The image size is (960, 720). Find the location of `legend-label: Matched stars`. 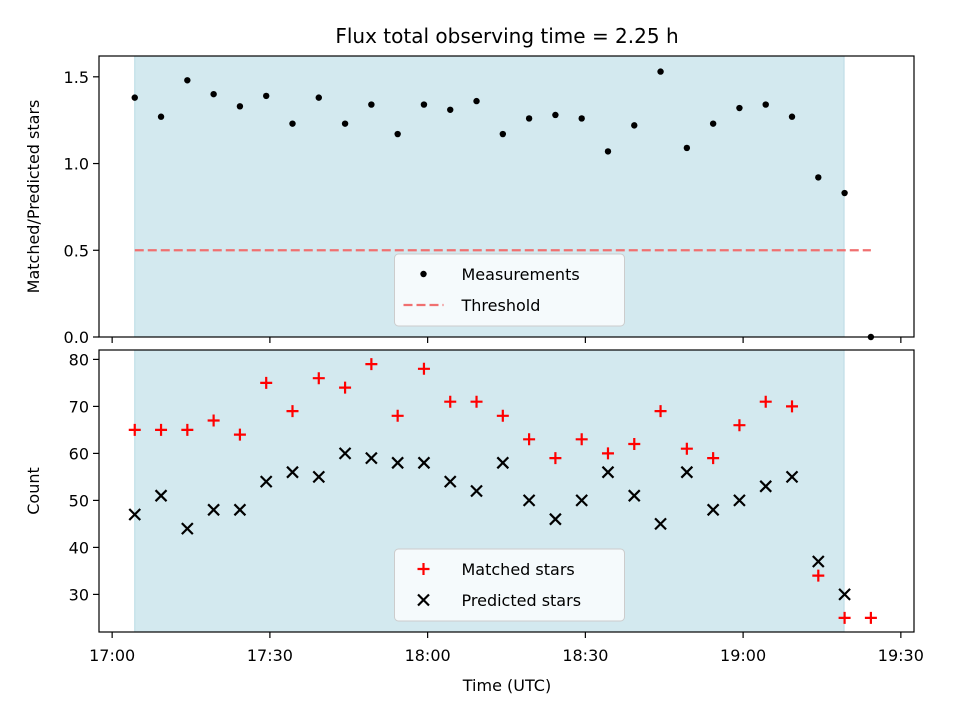

legend-label: Matched stars is located at coordinates (518, 569).